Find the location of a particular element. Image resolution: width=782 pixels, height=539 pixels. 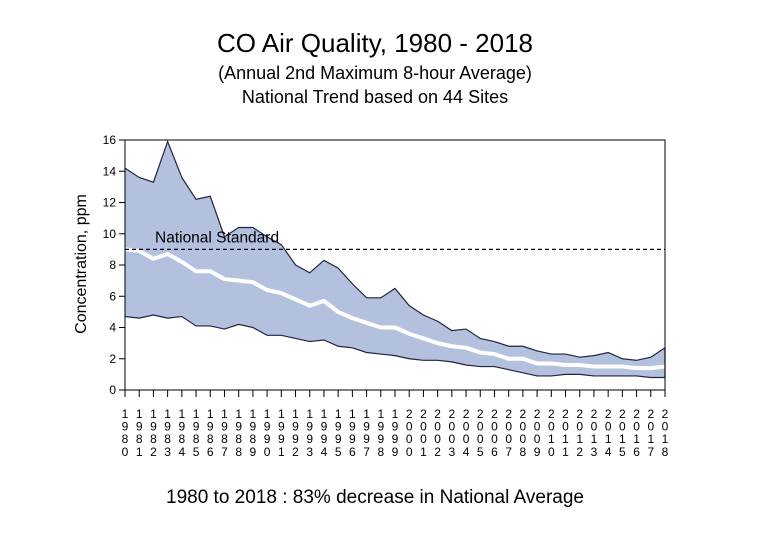

y-tick-label: 10 is located at coordinates (110, 234).